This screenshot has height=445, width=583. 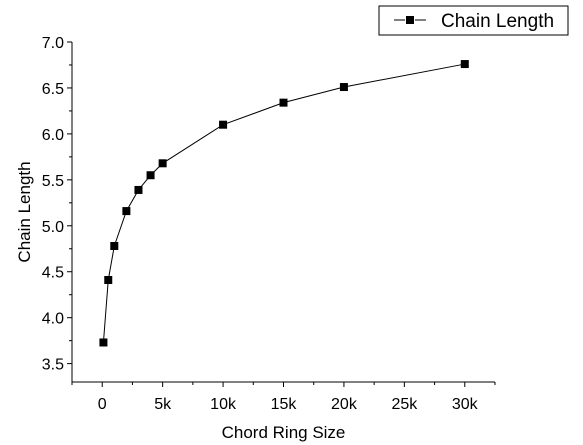 I want to click on x-axis-title: Chord Ring Size, so click(x=284, y=432).